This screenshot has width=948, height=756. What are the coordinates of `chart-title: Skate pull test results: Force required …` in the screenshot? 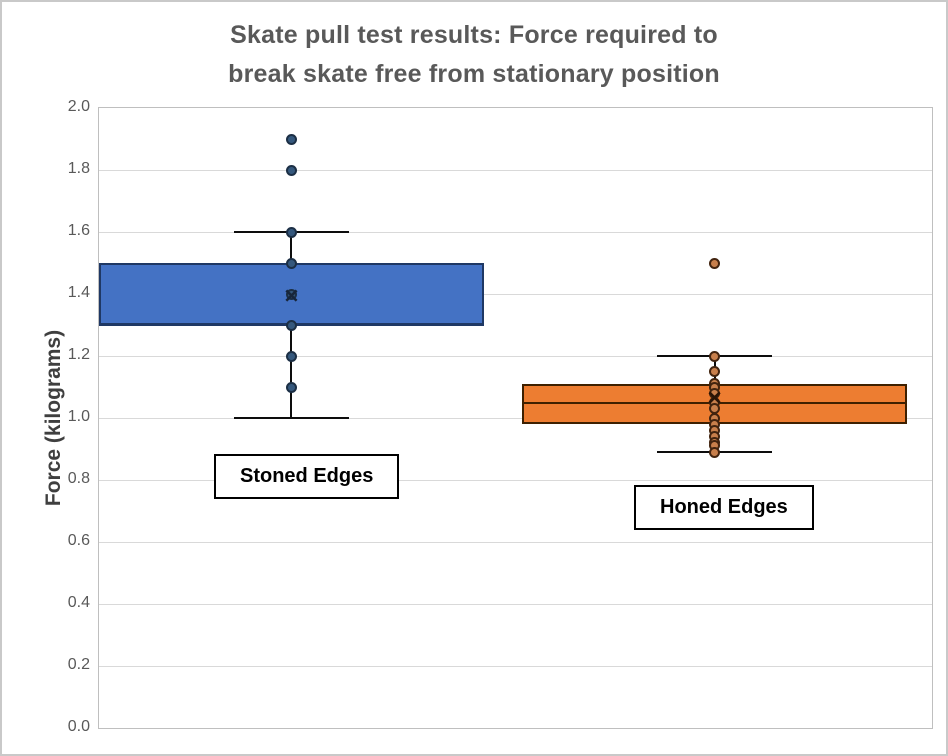 It's located at (474, 55).